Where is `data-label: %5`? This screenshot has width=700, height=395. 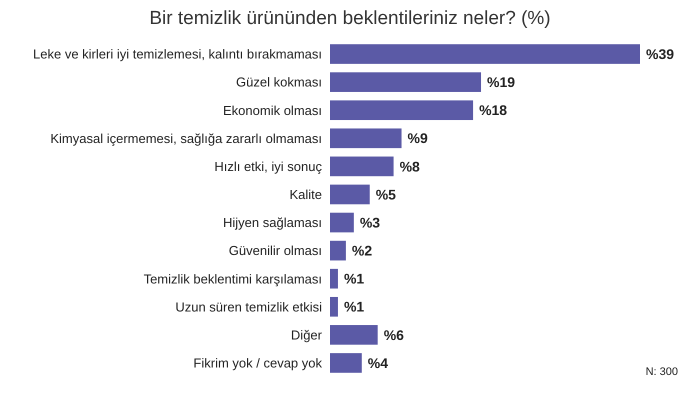 data-label: %5 is located at coordinates (386, 194).